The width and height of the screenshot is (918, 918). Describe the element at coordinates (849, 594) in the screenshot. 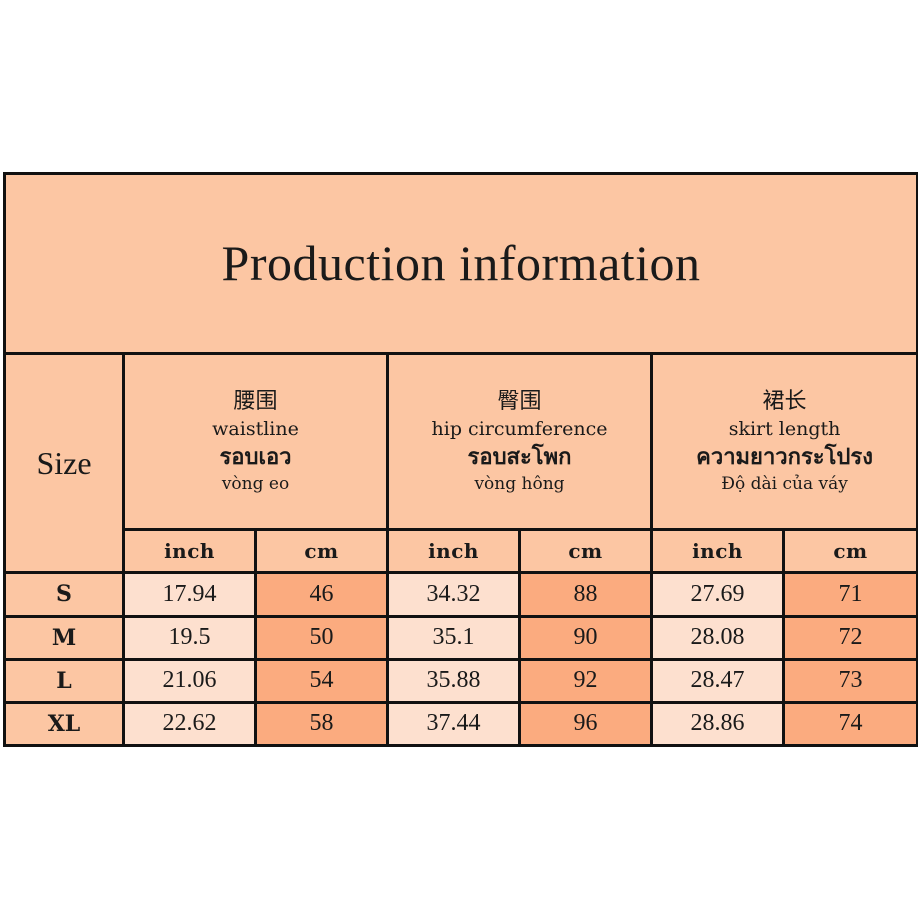

I see `skirt-length-cm-value: 71` at that location.